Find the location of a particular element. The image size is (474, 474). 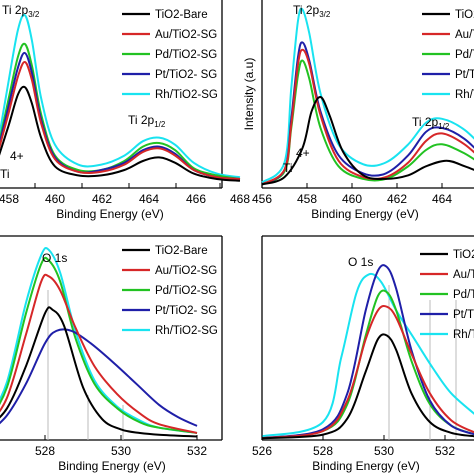

x-tick-label: 456 is located at coordinates (262, 199).